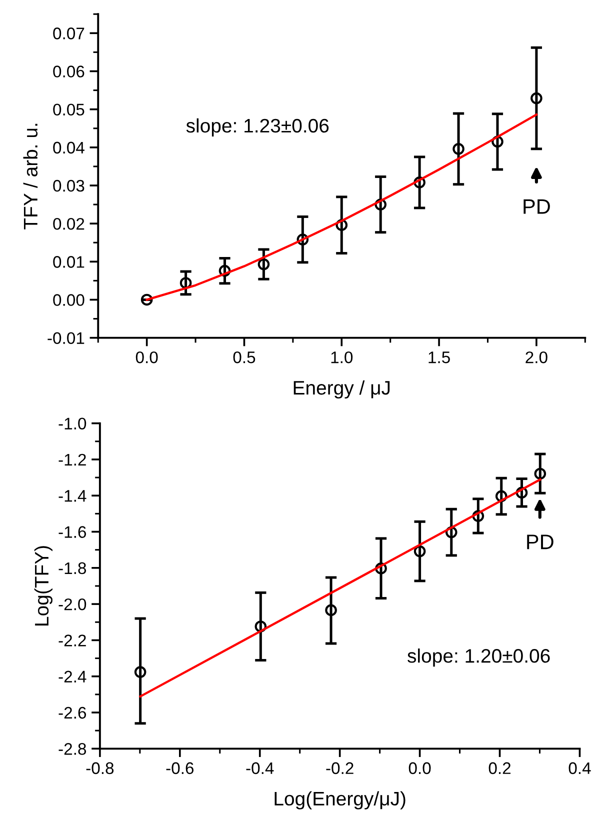  What do you see at coordinates (72, 460) in the screenshot?
I see `y-tick-label: -1.2` at bounding box center [72, 460].